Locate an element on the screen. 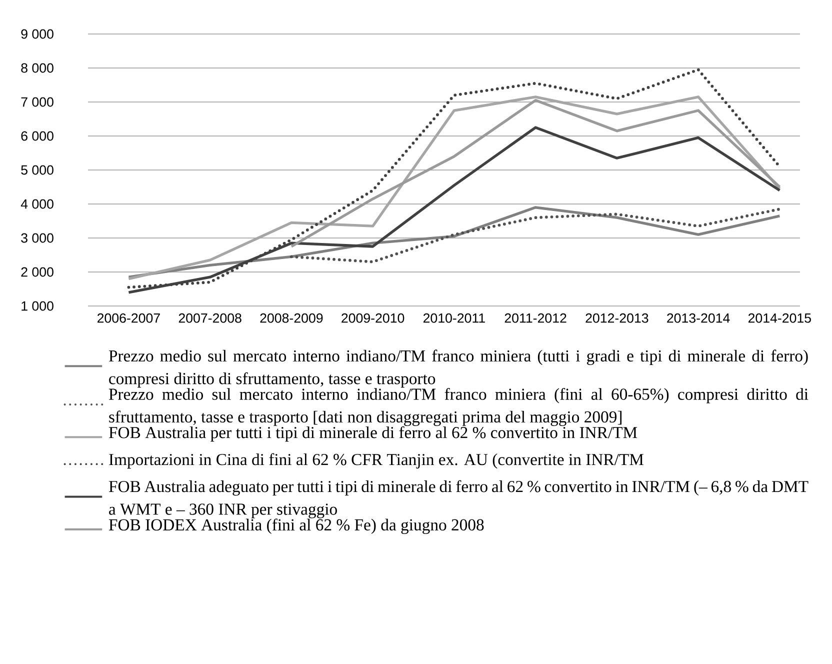 Image resolution: width=832 pixels, height=664 pixels. y-tick-label: 5 000 is located at coordinates (37, 170).